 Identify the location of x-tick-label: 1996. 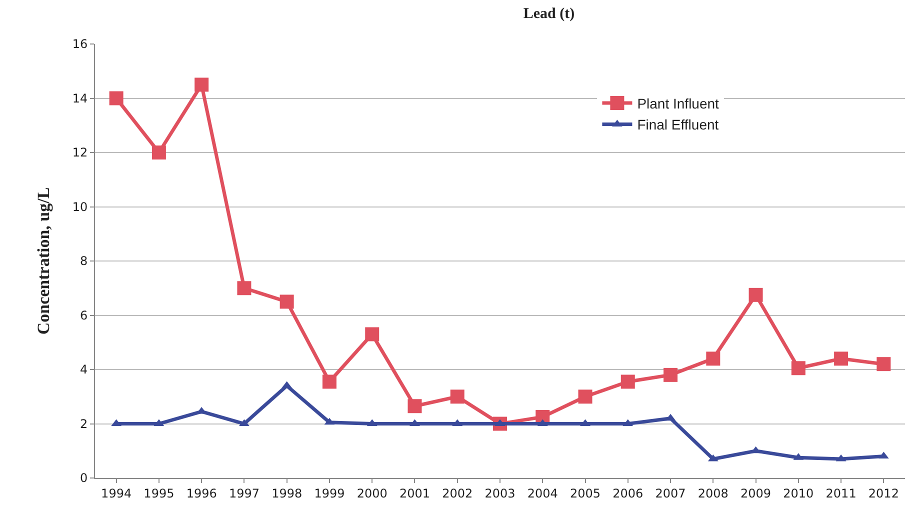
(201, 493).